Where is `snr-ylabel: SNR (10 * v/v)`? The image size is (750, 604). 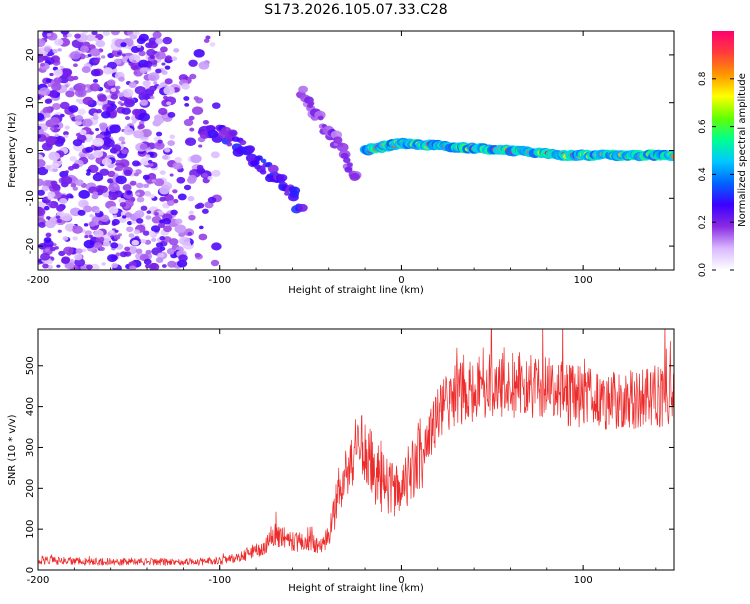 snr-ylabel: SNR (10 * v/v) is located at coordinates (12, 449).